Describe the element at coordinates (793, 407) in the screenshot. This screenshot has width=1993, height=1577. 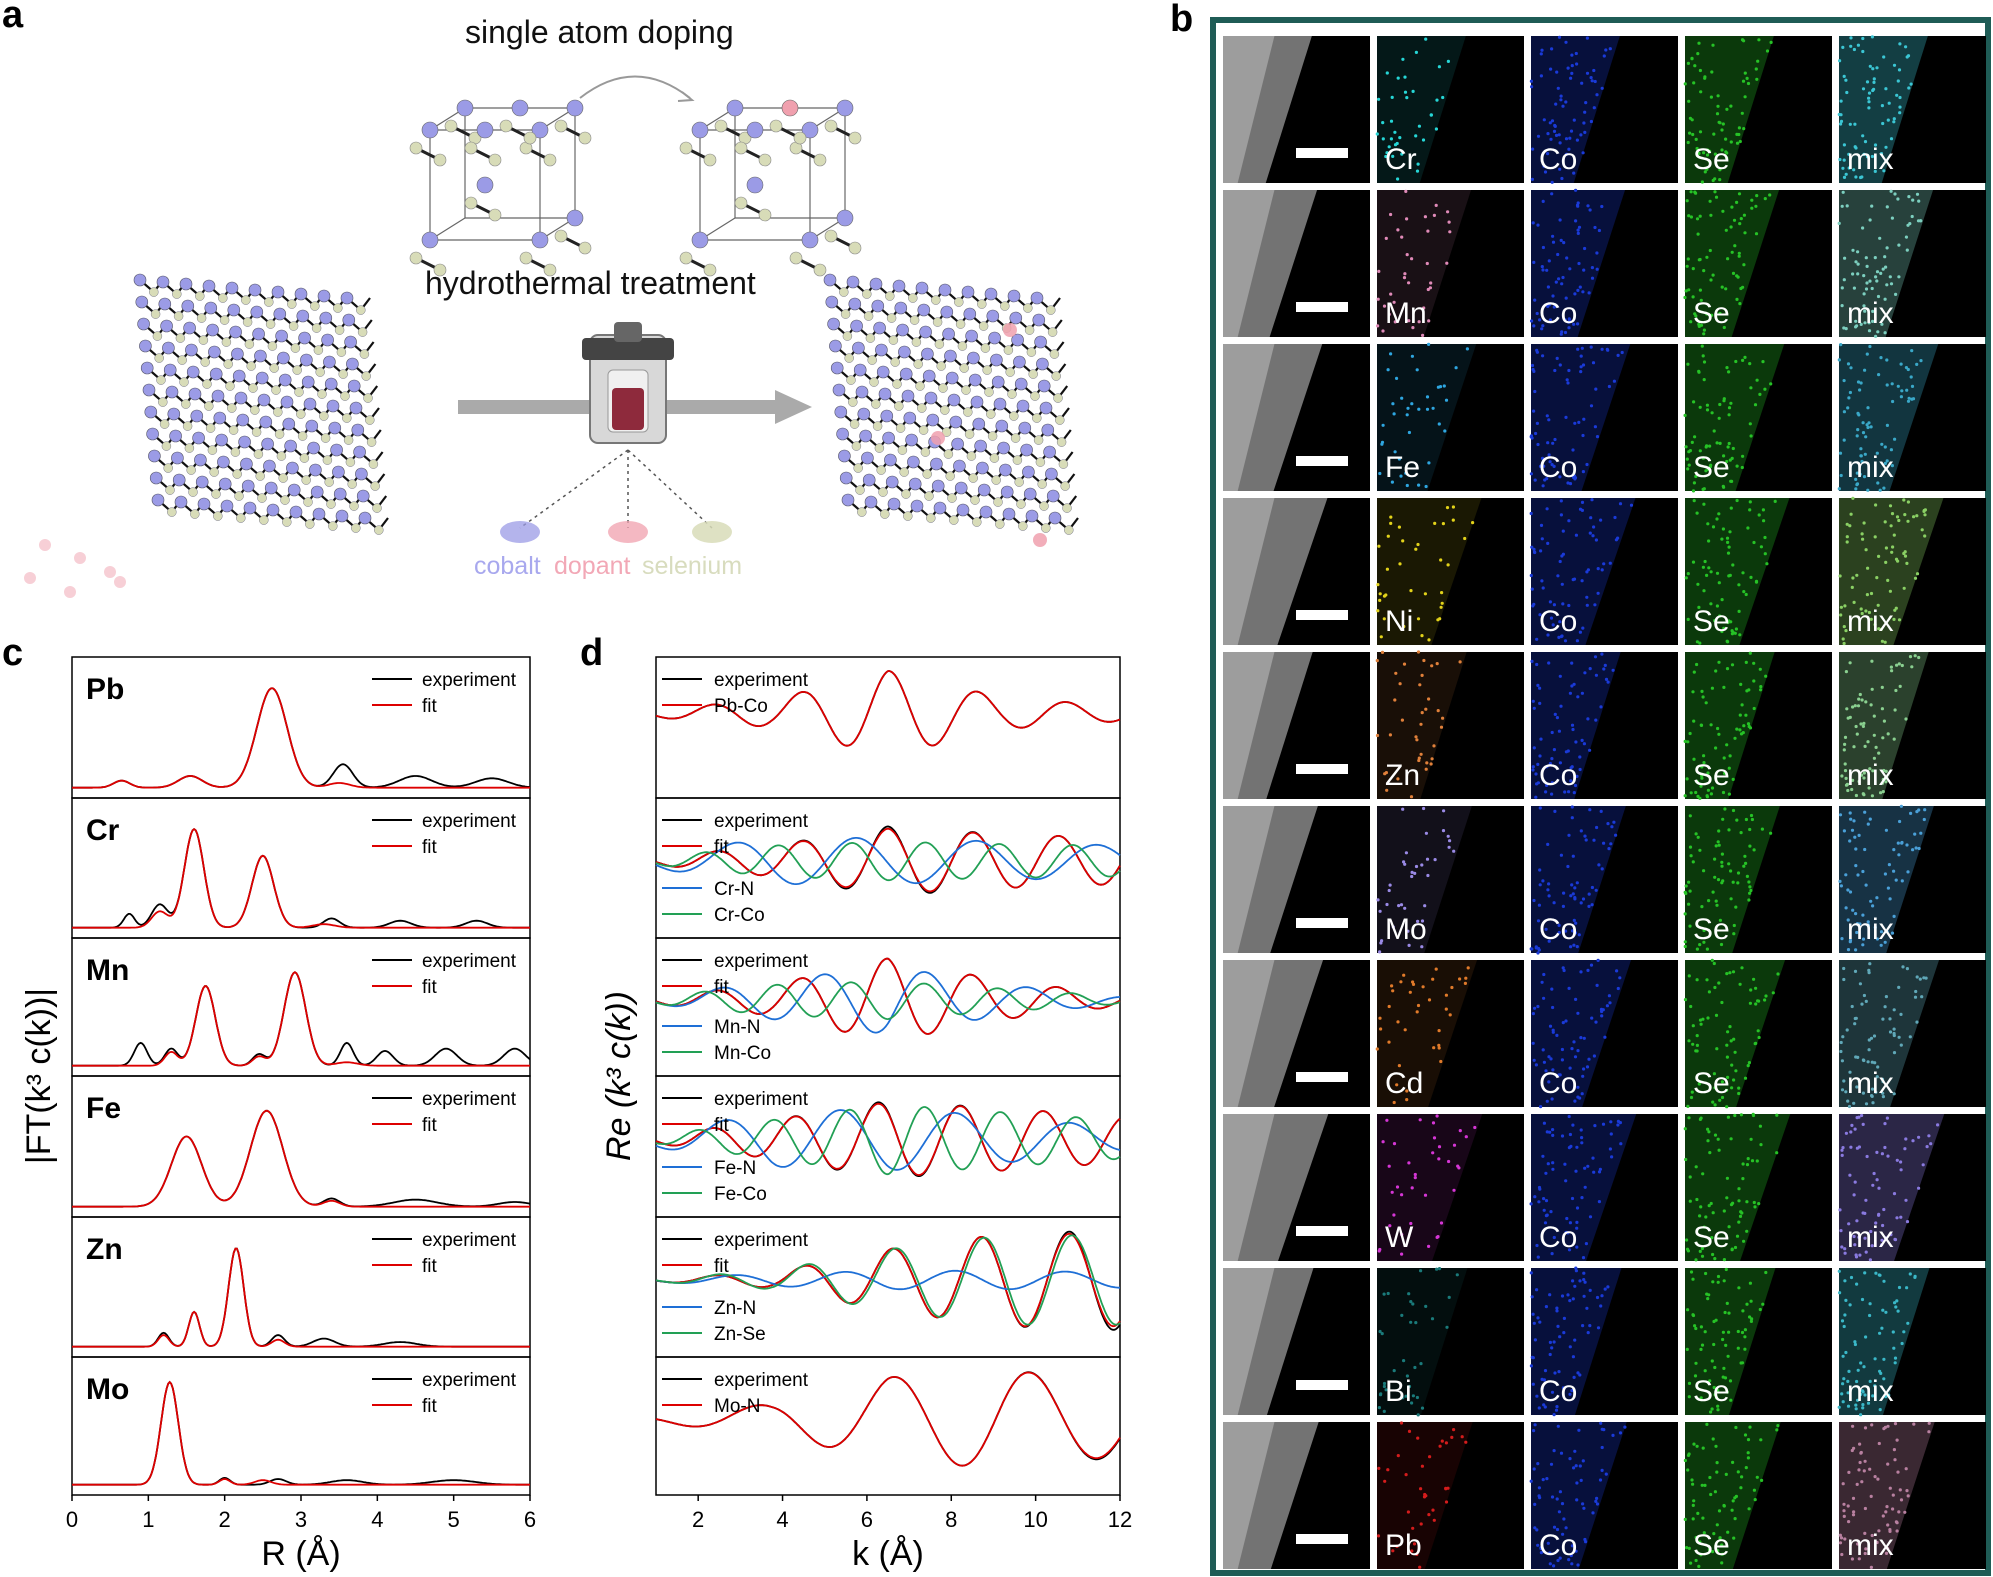
I see `process-arrow-head` at that location.